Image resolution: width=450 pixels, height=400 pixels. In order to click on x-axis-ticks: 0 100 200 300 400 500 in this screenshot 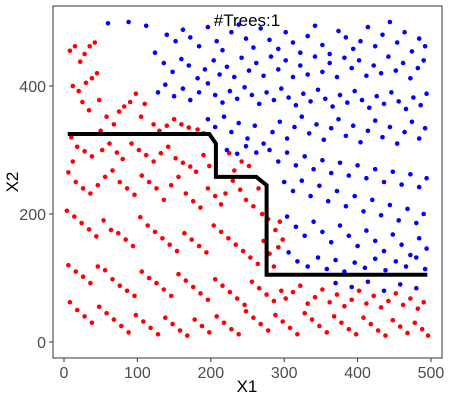, I will do `click(252, 370)`.